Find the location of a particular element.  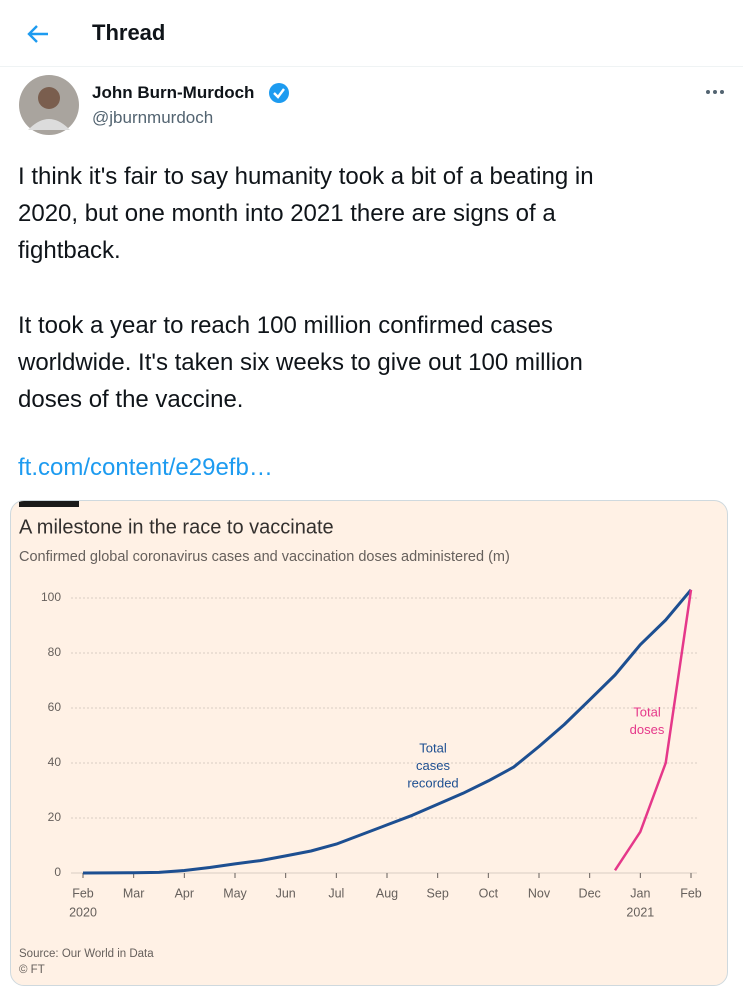

y-tick-label: 100 is located at coordinates (51, 597).